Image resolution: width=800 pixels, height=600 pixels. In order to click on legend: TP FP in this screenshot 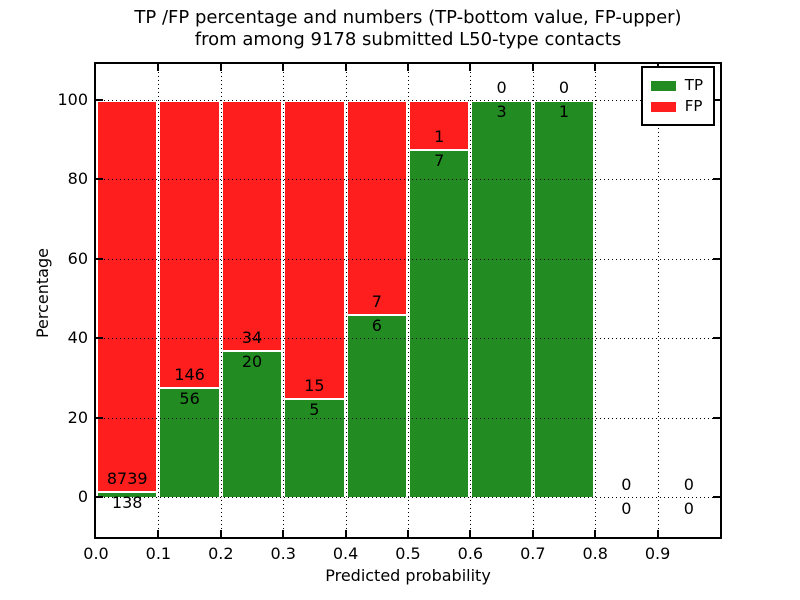, I will do `click(677, 96)`.